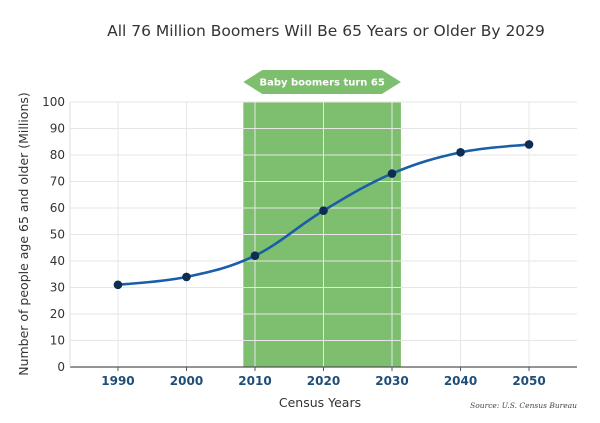 This screenshot has width=600, height=423. Describe the element at coordinates (254, 381) in the screenshot. I see `x-tick-label: 2010` at that location.